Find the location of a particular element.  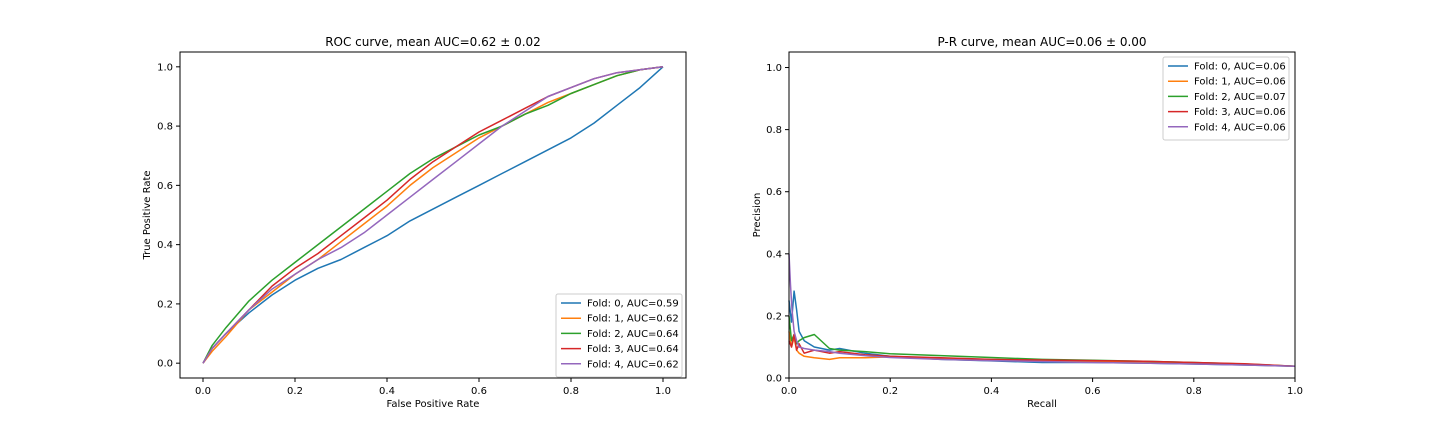

roc-x-axis-title: False Positive Rate is located at coordinates (433, 404).